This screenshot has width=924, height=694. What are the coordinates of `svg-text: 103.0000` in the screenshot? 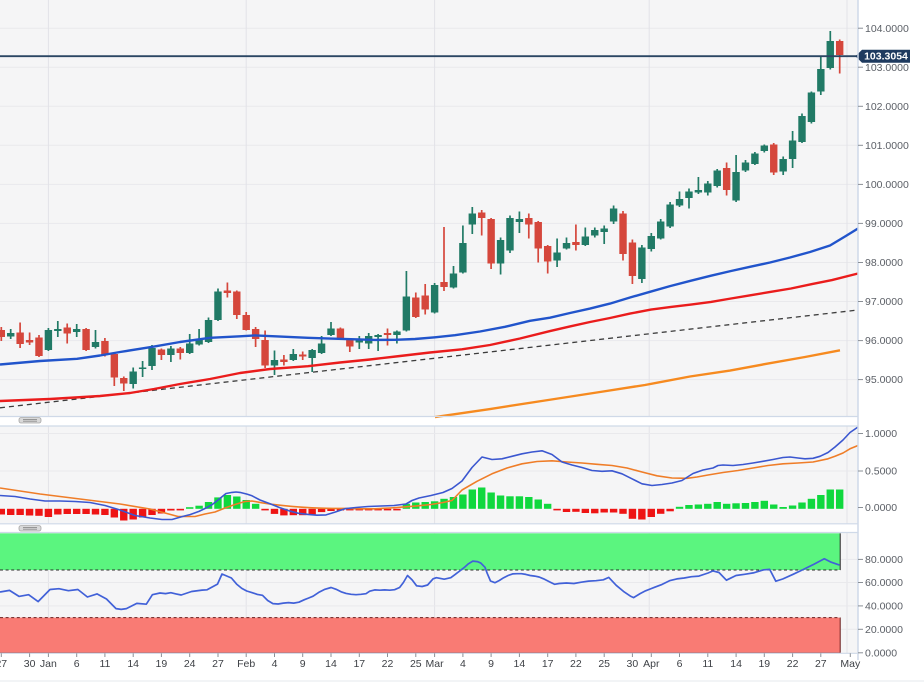 It's located at (887, 68).